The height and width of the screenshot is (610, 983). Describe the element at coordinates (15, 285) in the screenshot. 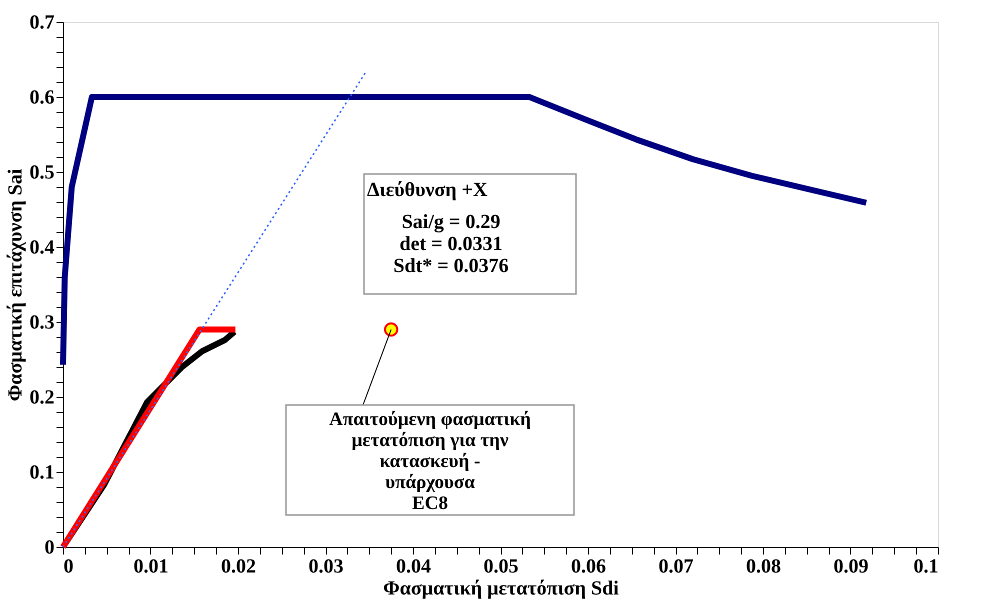

I see `y-axis-title: Φασματική επιτάχυνση Sai` at that location.